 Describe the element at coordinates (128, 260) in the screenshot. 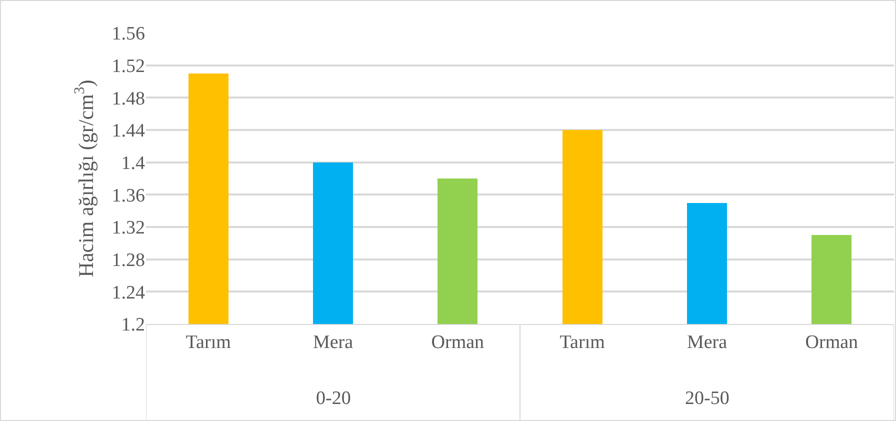

I see `y-tick-label: 1.28` at that location.